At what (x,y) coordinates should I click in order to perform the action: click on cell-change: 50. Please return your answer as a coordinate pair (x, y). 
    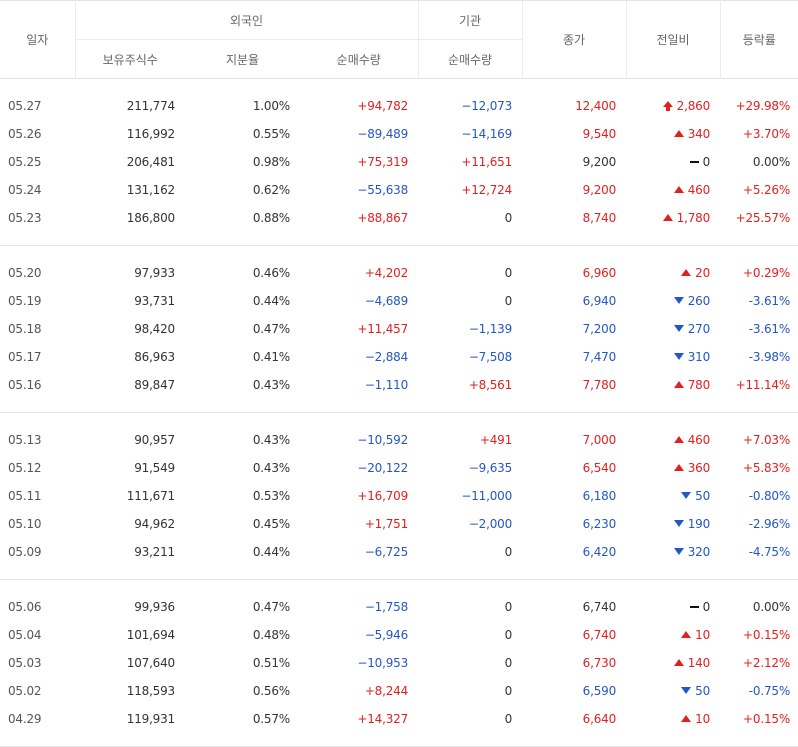
    Looking at the image, I should click on (673, 496).